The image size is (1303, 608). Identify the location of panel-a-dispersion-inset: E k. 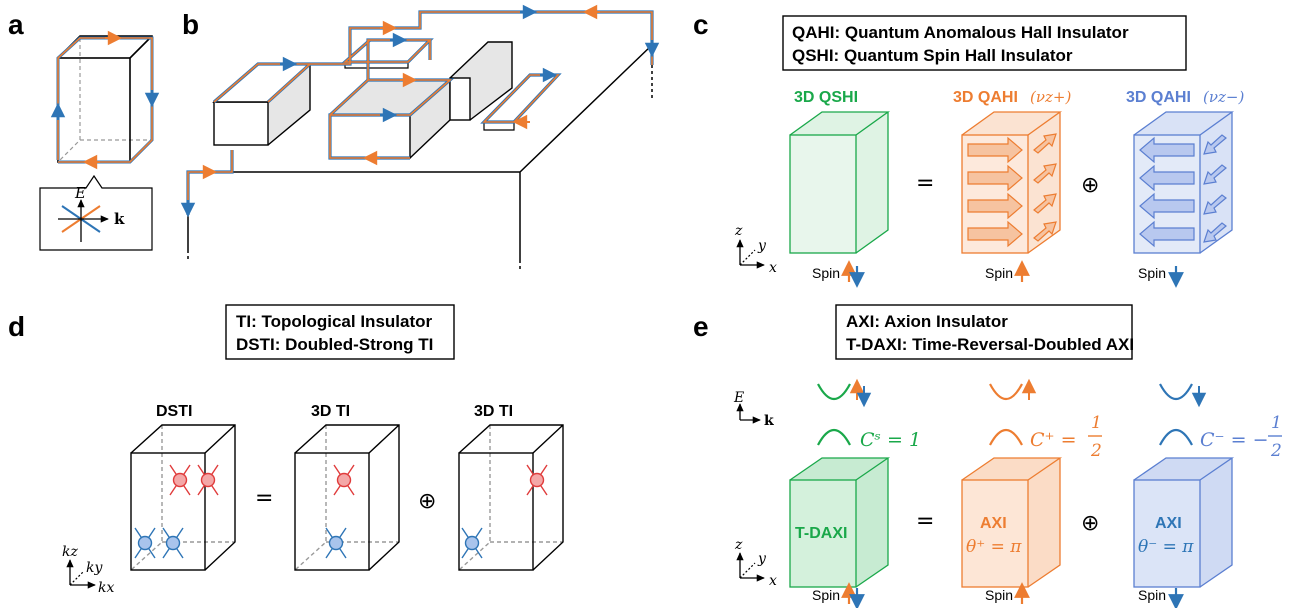
(96, 212).